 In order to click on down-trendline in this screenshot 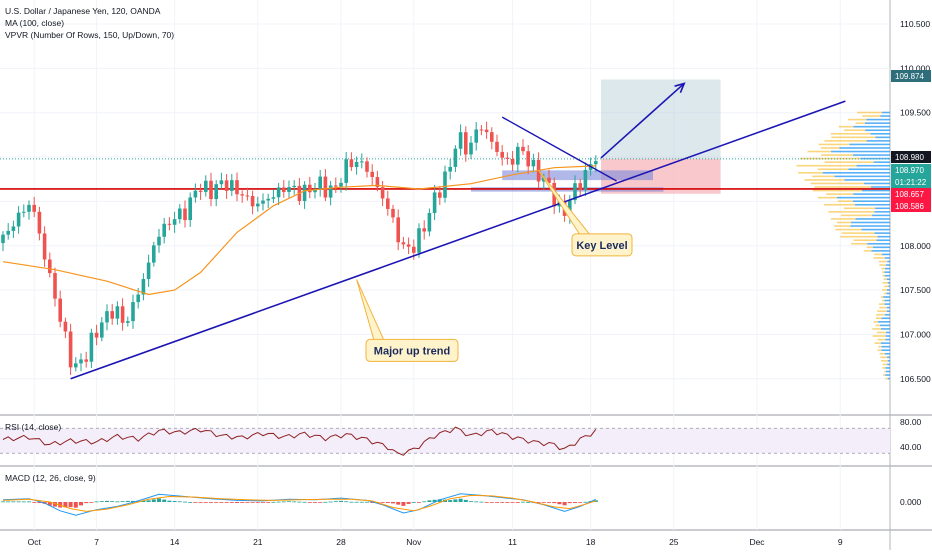, I will do `click(559, 149)`.